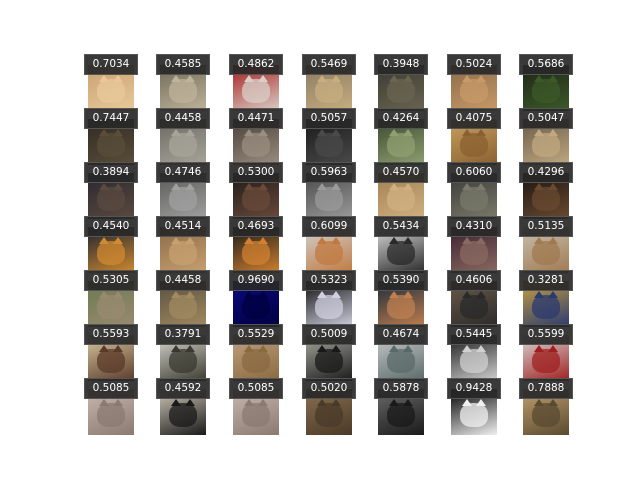 The height and width of the screenshot is (480, 640). Describe the element at coordinates (329, 334) in the screenshot. I see `score-label: 0.5009` at that location.